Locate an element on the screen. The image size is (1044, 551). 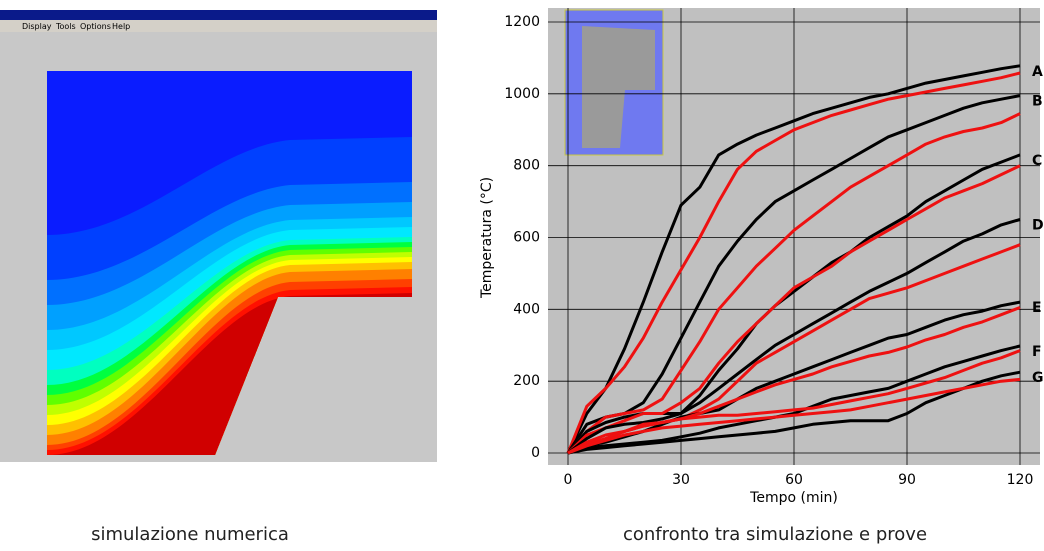
x-tick-label: 30 is located at coordinates (681, 480).